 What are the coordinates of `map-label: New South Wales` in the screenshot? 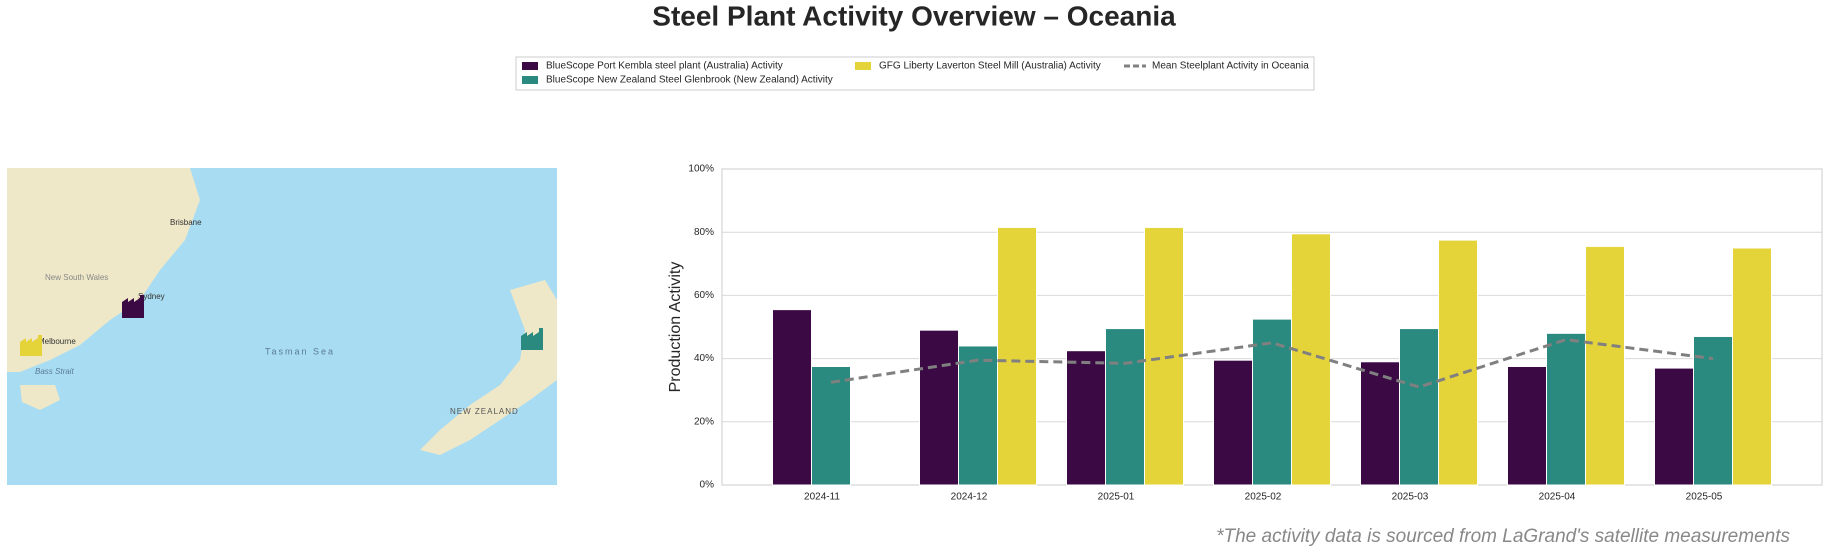 It's located at (76, 277).